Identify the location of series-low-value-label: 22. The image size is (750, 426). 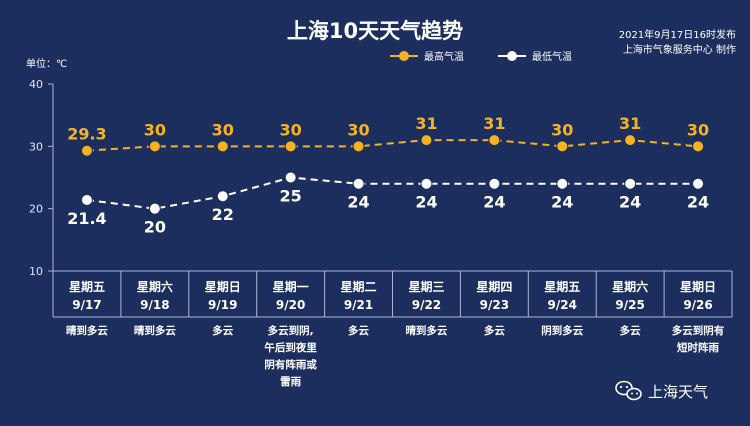
(223, 214).